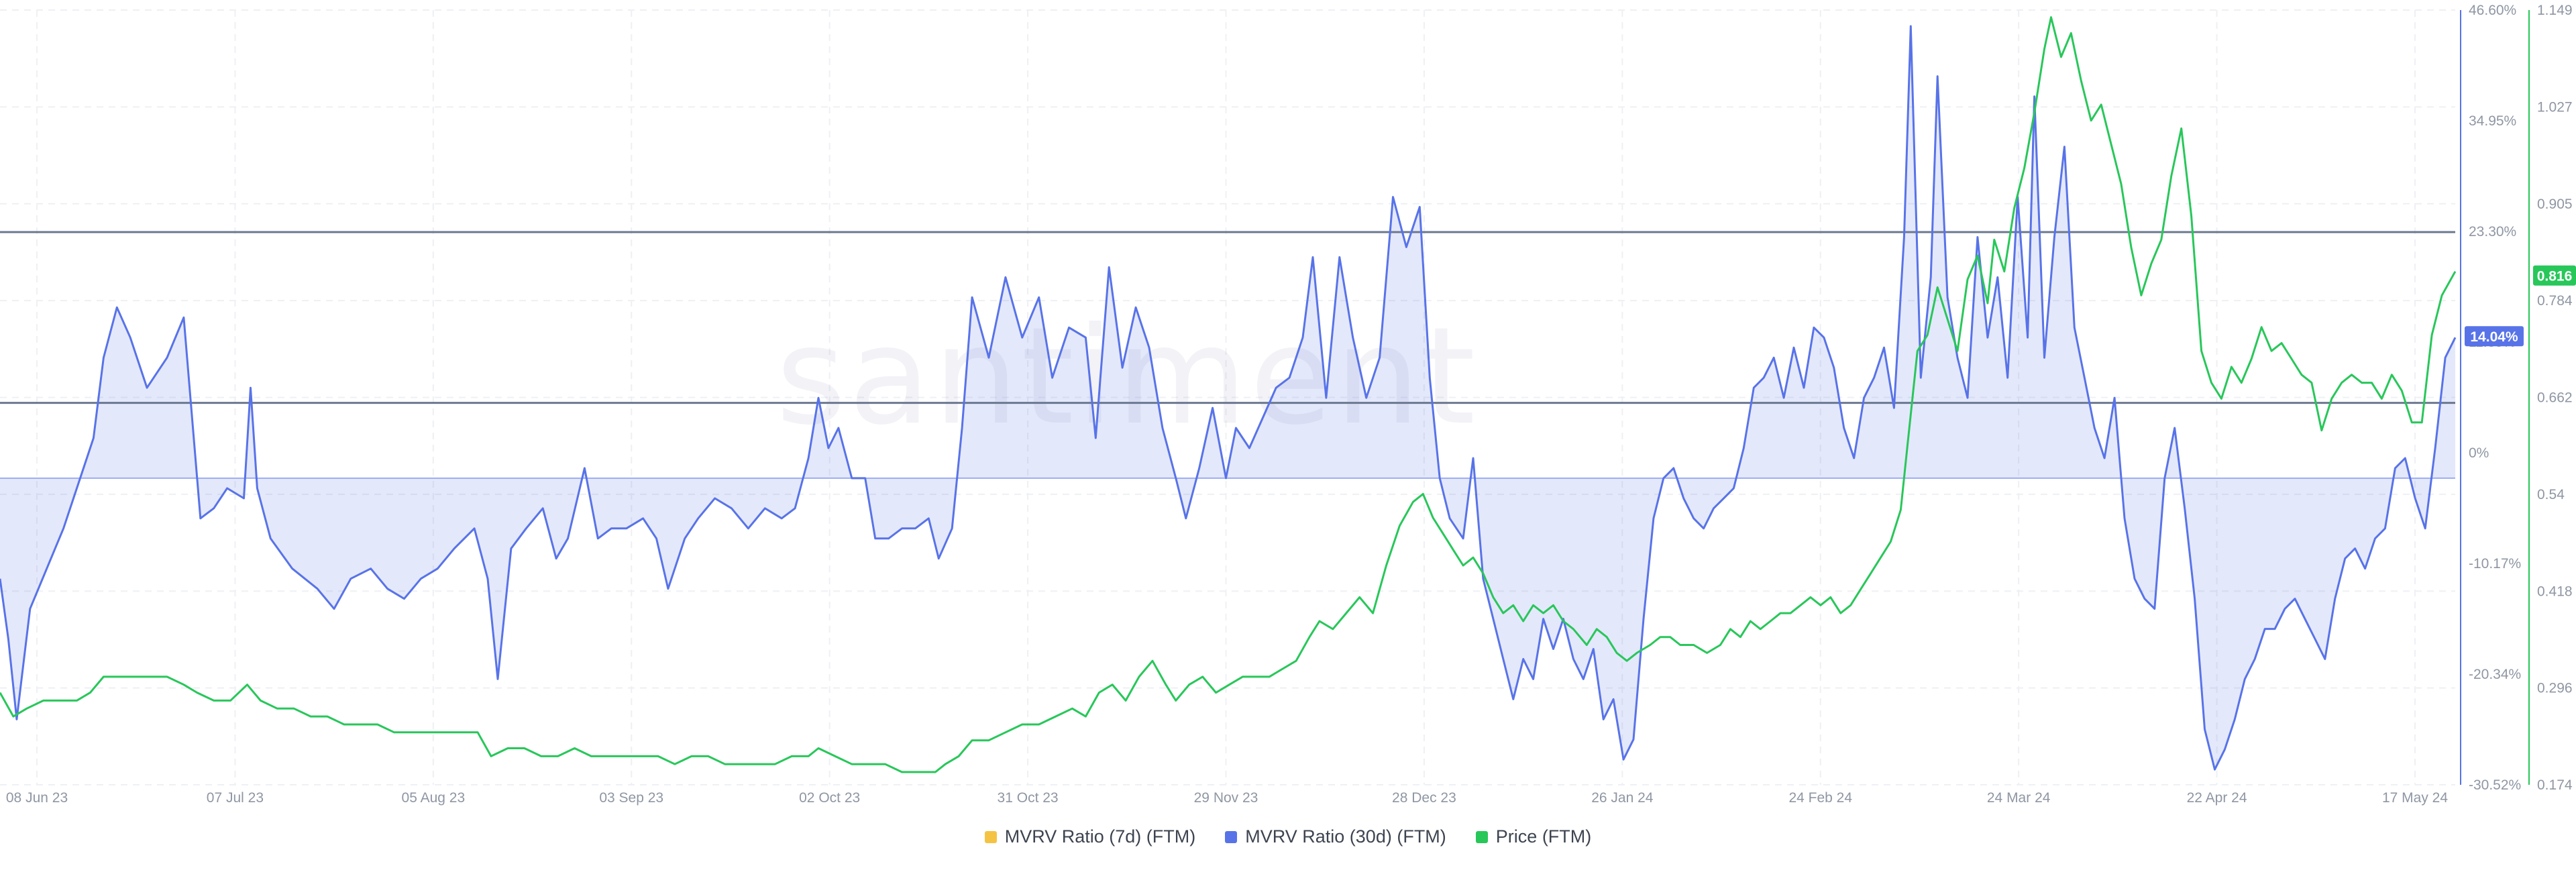 This screenshot has height=872, width=2576. I want to click on right-tick-label: 1.149, so click(2555, 10).